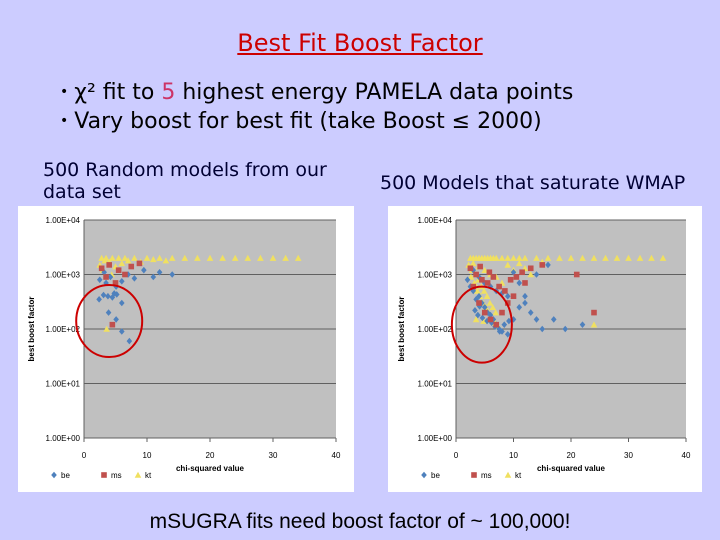 This screenshot has height=540, width=720. What do you see at coordinates (424, 475) in the screenshot?
I see `legend-marker-be` at bounding box center [424, 475].